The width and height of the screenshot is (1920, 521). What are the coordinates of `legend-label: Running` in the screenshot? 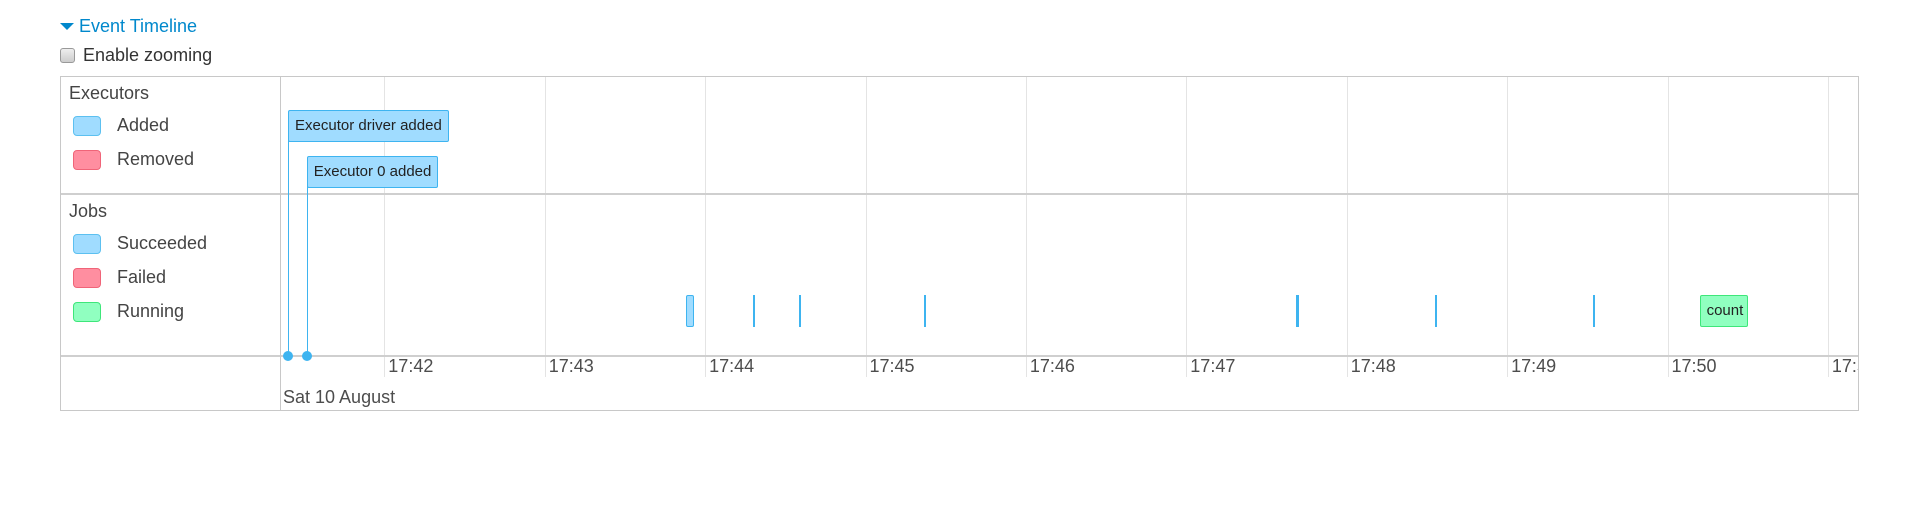 It's located at (151, 311).